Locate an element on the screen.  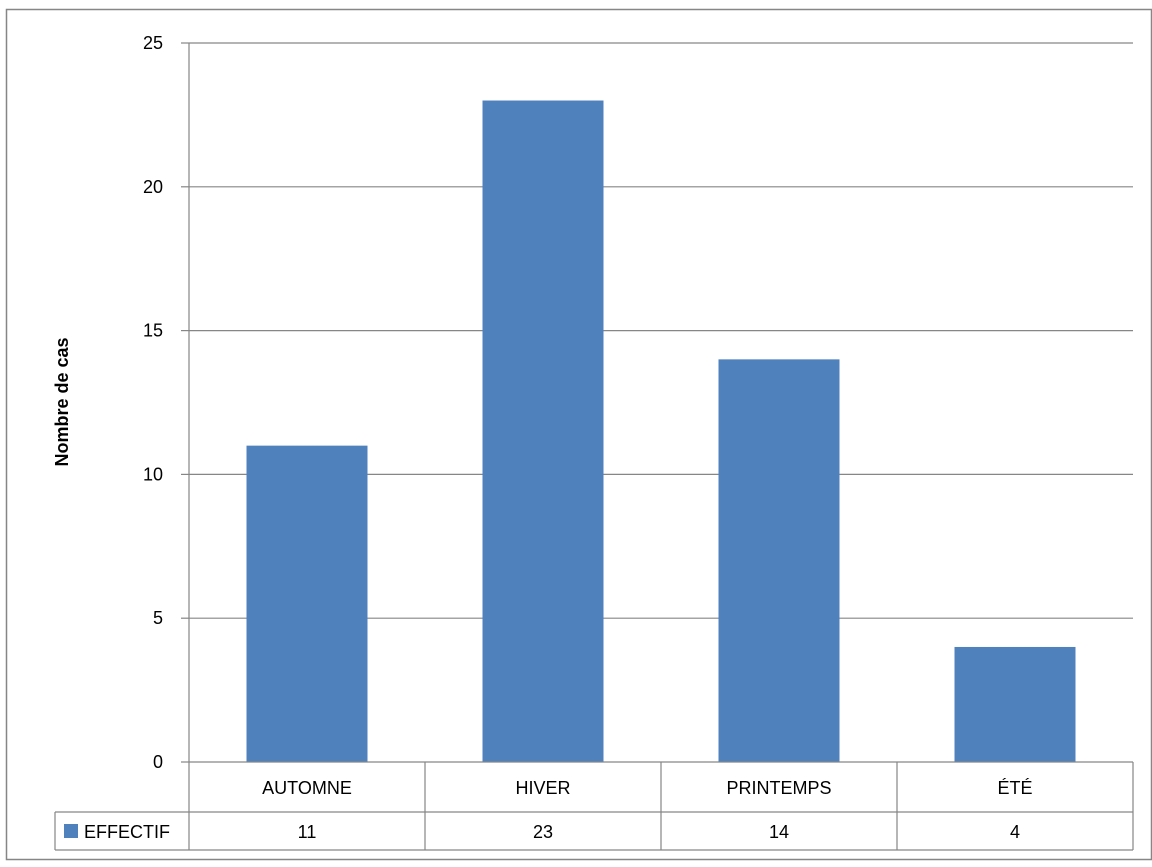
y-tick-label: 25 is located at coordinates (153, 43).